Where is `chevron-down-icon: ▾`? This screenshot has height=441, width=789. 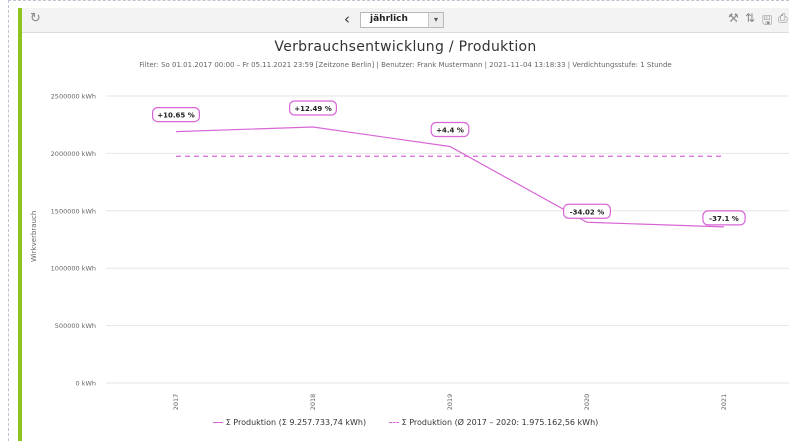
chevron-down-icon: ▾ is located at coordinates (435, 20).